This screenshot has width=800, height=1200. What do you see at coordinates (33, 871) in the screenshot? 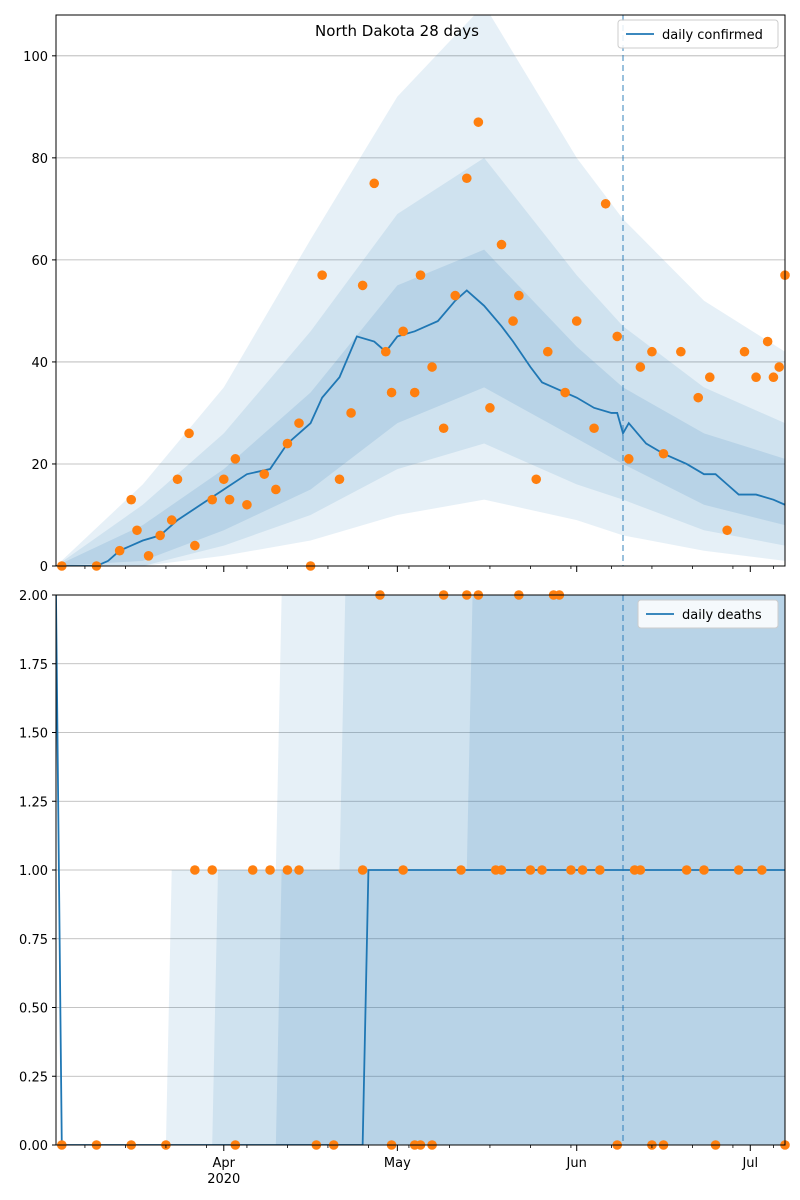
I see `y-tick-label: 1.00` at bounding box center [33, 871].